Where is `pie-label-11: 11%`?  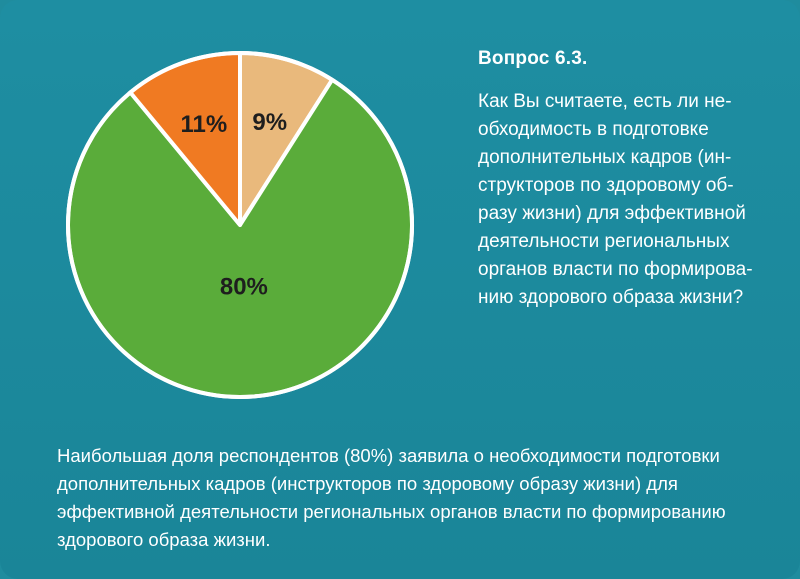
pie-label-11: 11% is located at coordinates (204, 124).